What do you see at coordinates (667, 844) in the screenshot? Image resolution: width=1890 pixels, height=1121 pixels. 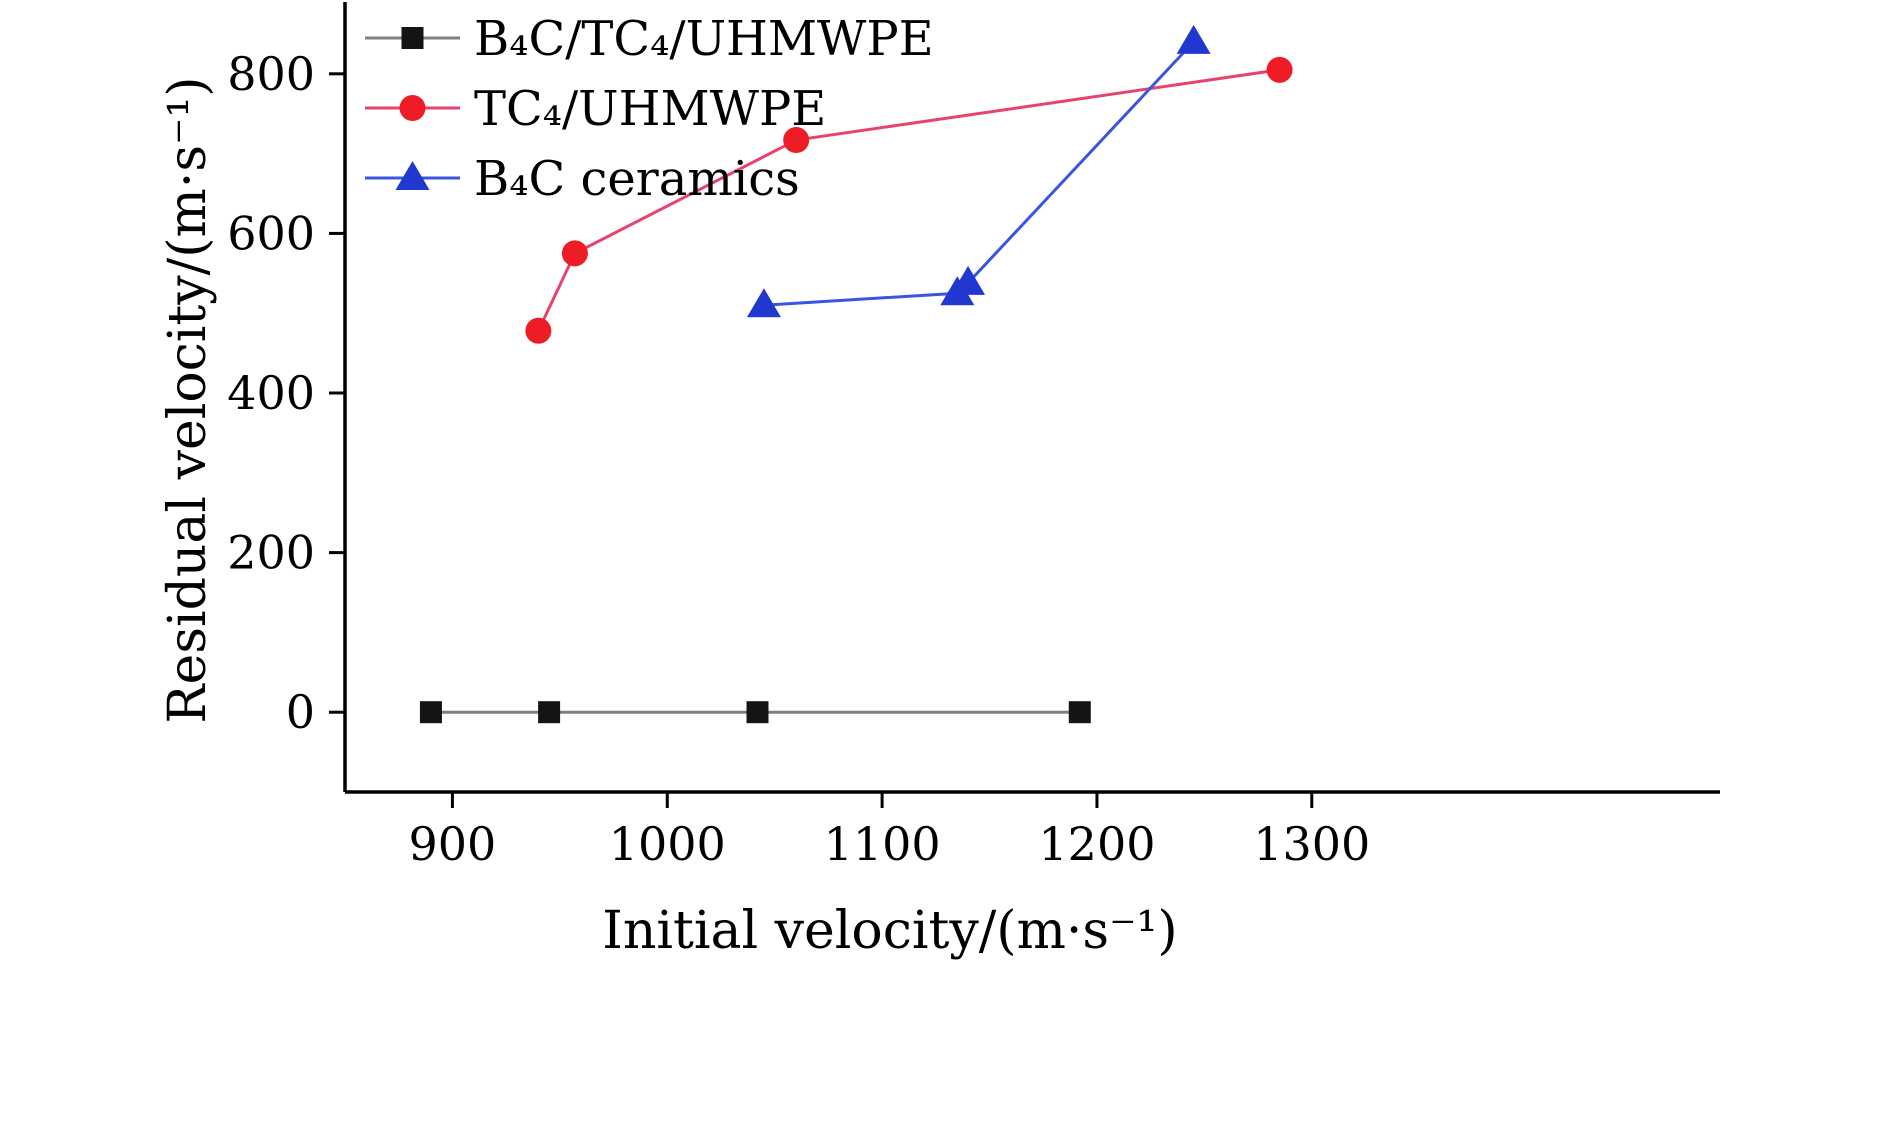 I see `x-tick-label: 1000` at bounding box center [667, 844].